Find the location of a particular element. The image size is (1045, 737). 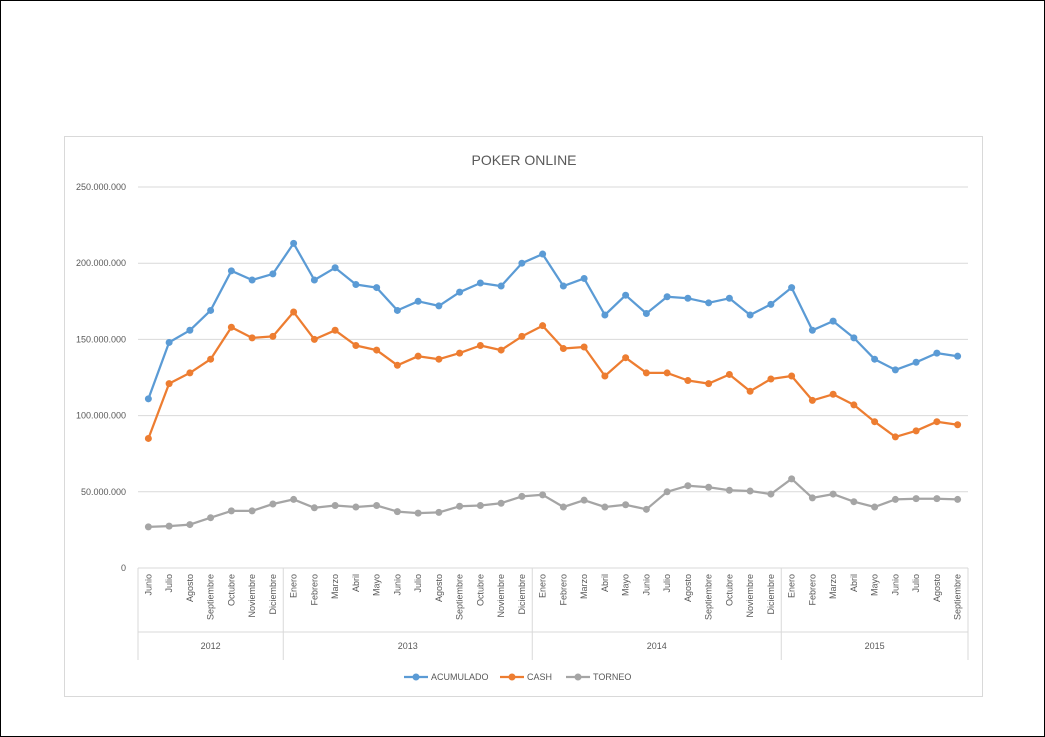

legend-label: TORNEO is located at coordinates (612, 677).